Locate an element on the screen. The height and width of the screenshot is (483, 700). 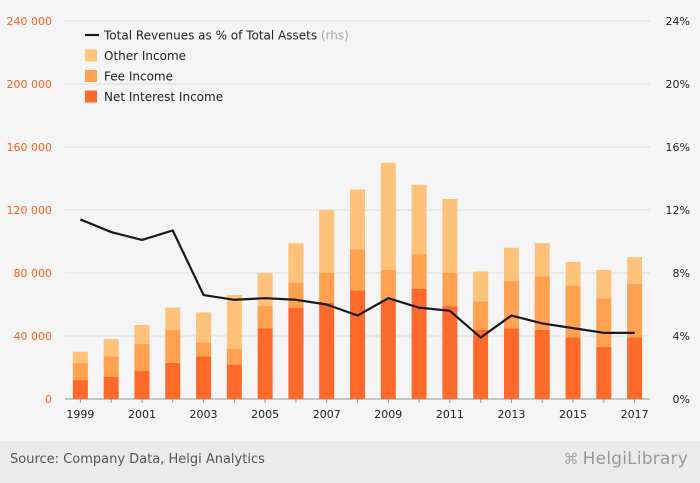
legend-label-text: Other Income is located at coordinates (145, 56).